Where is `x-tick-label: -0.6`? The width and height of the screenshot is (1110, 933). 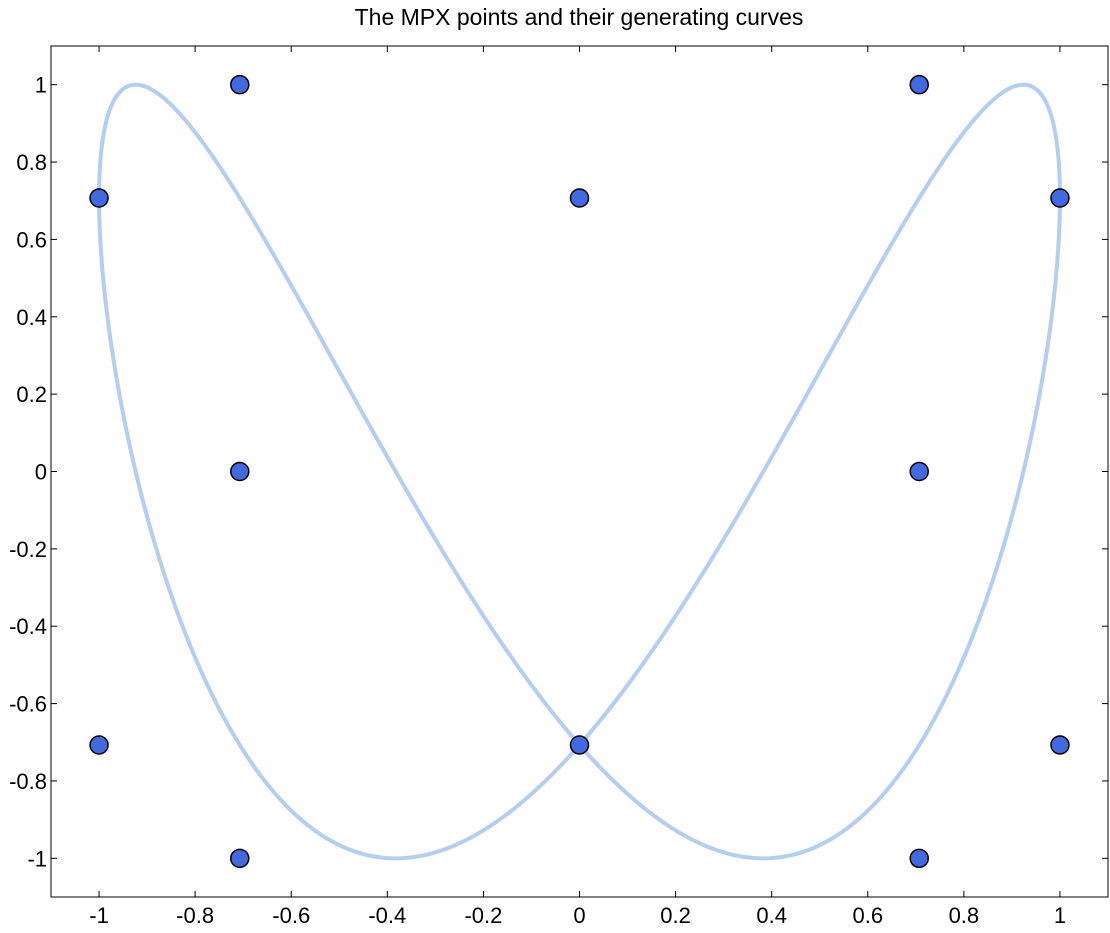 x-tick-label: -0.6 is located at coordinates (291, 915).